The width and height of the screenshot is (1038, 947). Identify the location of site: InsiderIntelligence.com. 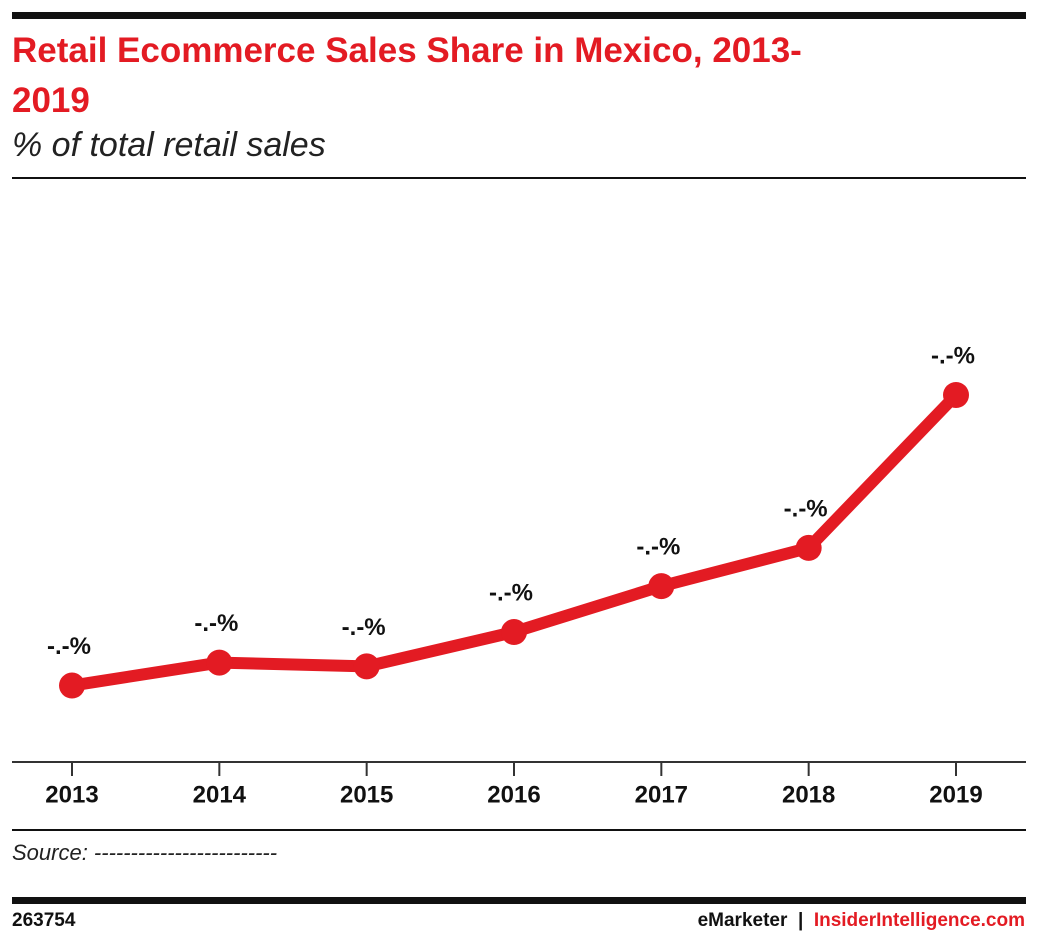
(919, 920).